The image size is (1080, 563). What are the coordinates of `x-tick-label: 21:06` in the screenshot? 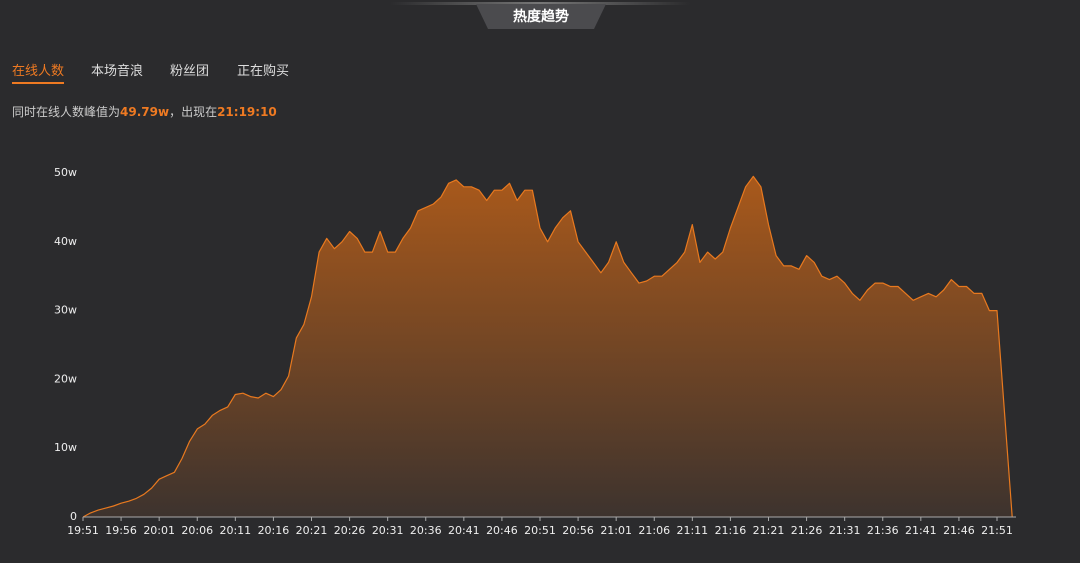 It's located at (654, 530).